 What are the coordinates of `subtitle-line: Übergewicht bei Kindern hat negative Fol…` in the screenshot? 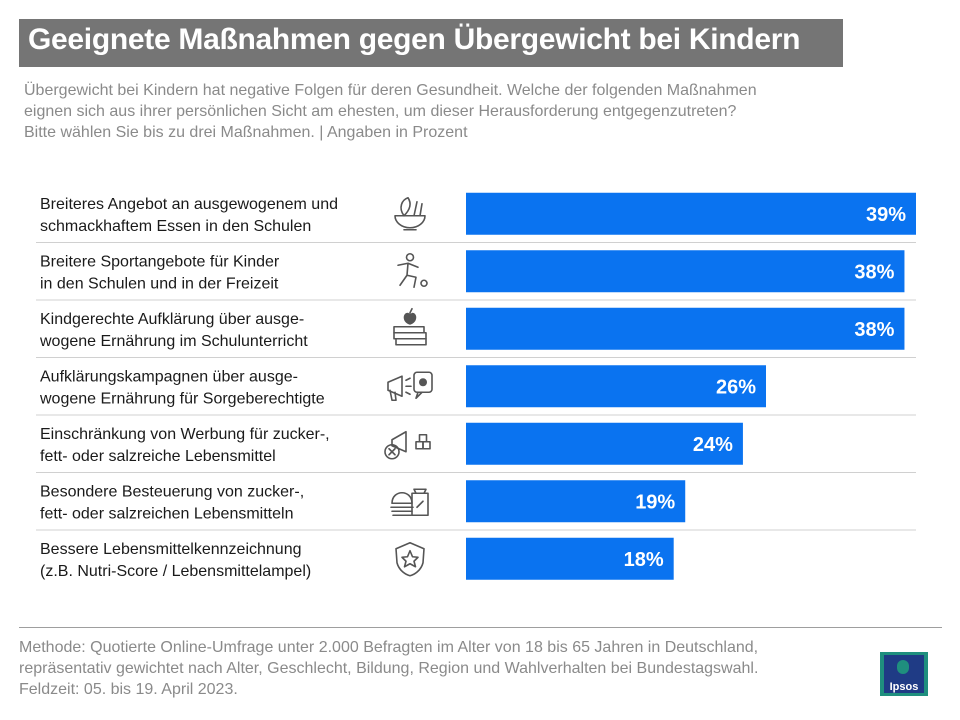 It's located at (390, 90).